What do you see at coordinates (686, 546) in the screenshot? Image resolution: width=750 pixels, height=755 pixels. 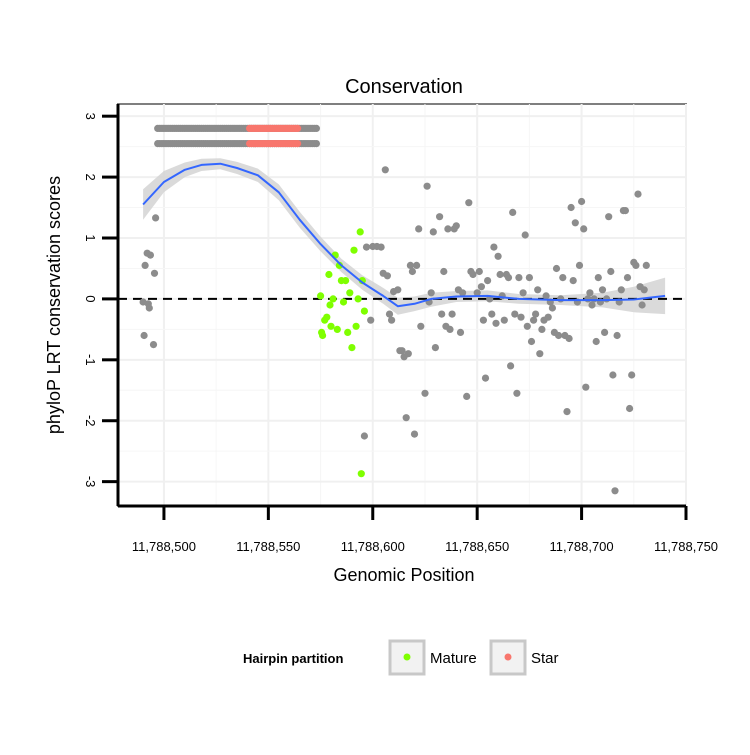 I see `x-tick-label: 11,788,750` at bounding box center [686, 546].